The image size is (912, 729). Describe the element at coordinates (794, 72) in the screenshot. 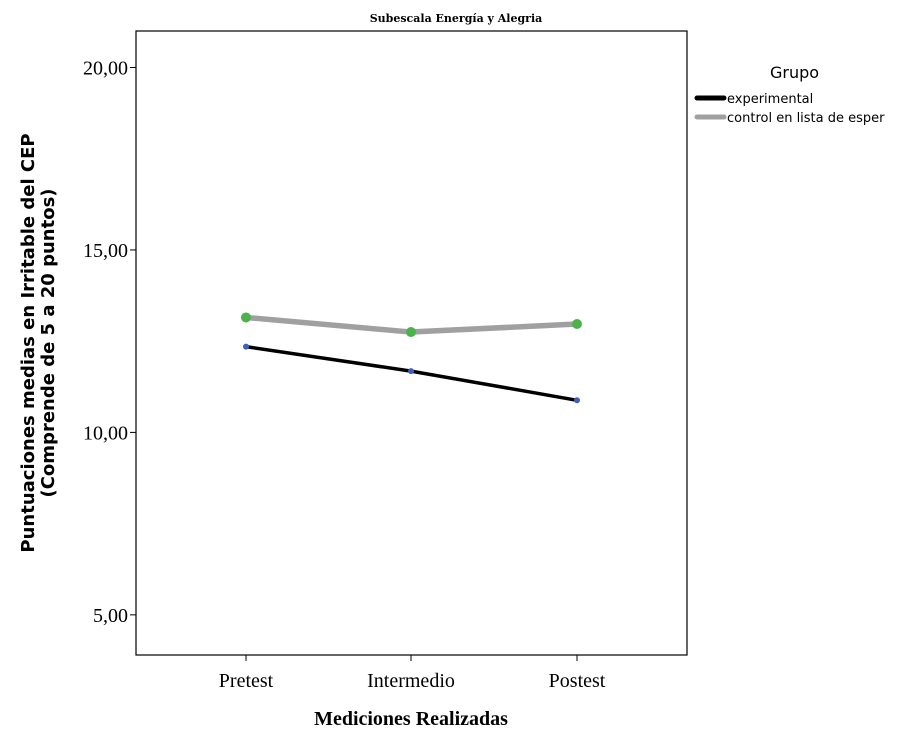

I see `legend-title: Grupo` at that location.